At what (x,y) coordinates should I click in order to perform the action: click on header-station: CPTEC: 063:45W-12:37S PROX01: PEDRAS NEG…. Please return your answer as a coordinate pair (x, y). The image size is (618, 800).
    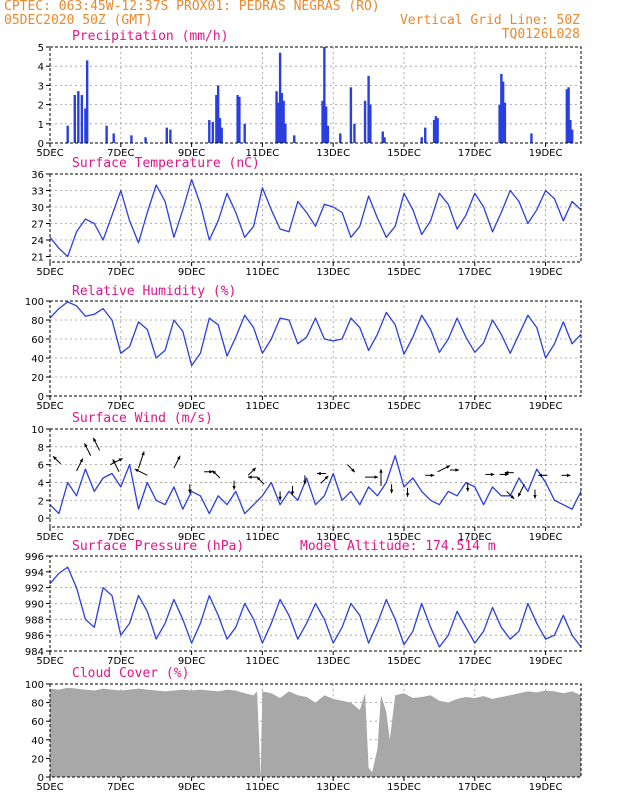
    Looking at the image, I should click on (192, 7).